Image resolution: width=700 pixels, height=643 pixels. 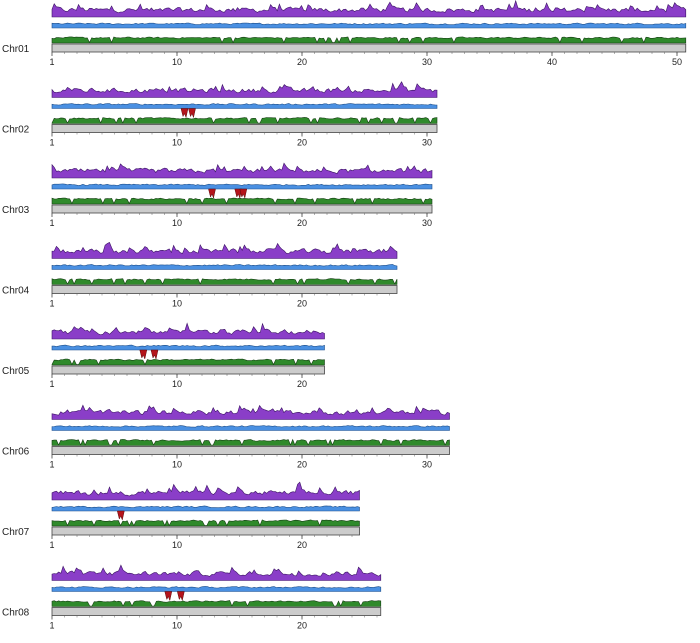 I want to click on chromosome-panel-chr02: 1 10 20 30 Chr02, so click(x=220, y=114).